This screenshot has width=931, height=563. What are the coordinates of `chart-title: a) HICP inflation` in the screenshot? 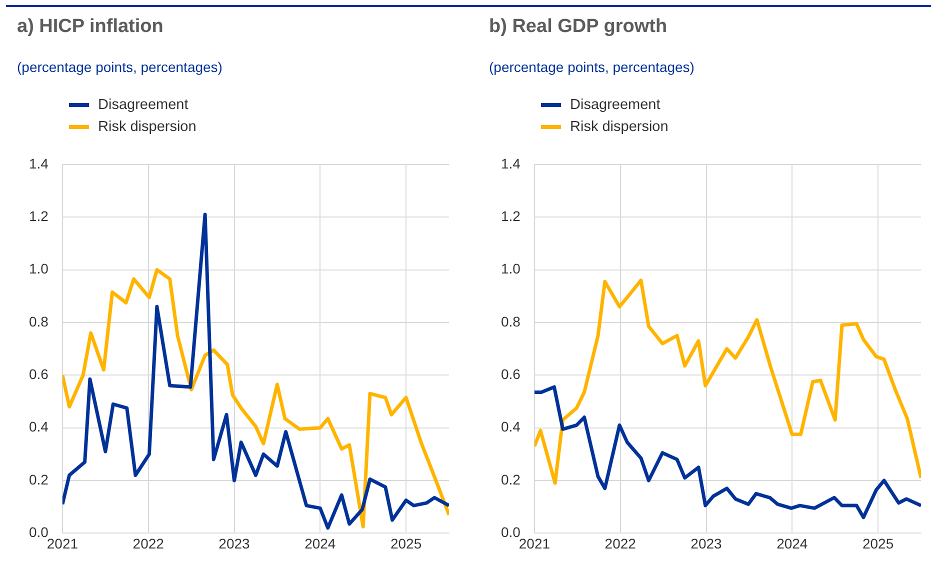 It's located at (90, 27).